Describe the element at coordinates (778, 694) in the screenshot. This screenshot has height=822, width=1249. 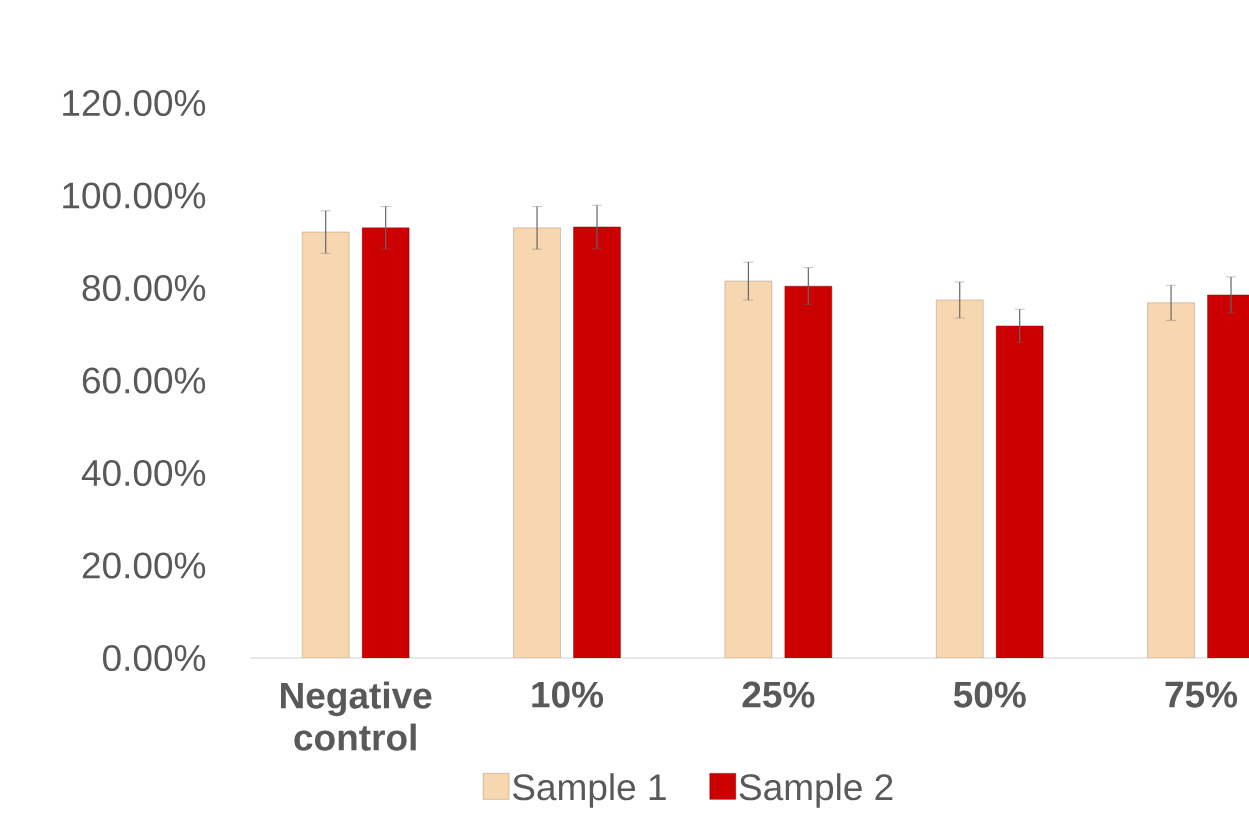
I see `x-tick-label: 25%` at that location.